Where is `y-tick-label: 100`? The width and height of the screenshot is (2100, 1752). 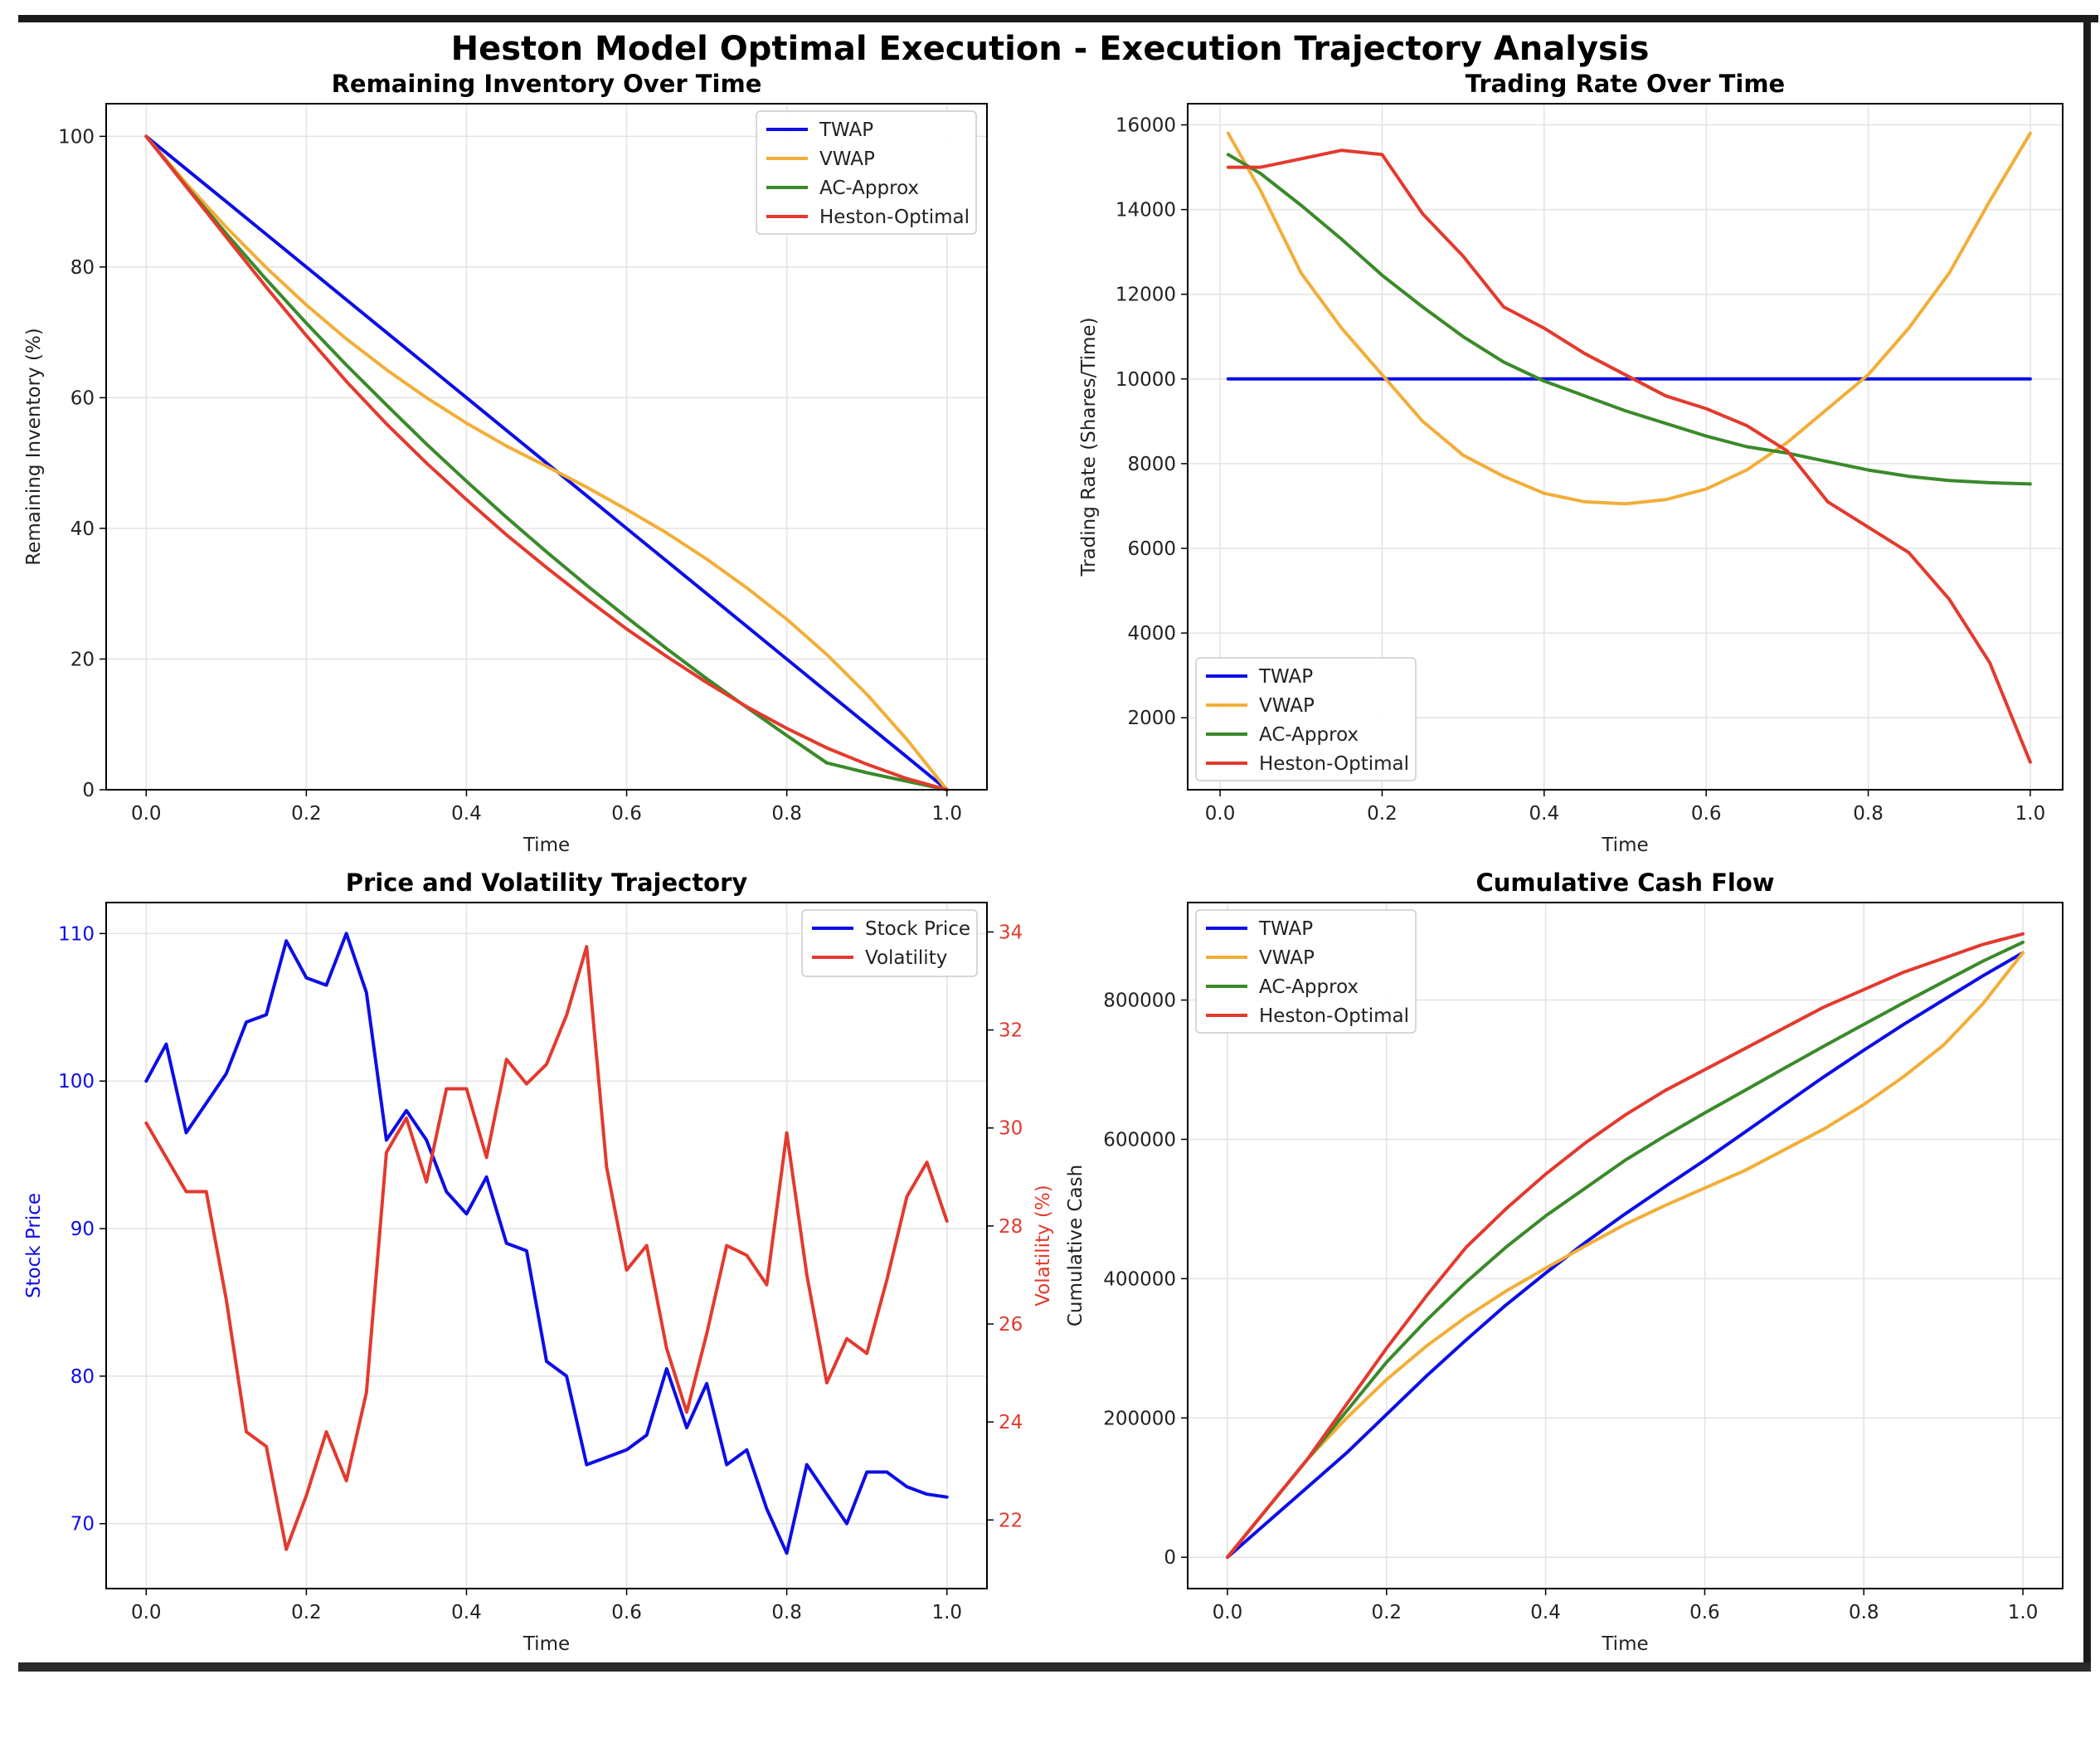 y-tick-label: 100 is located at coordinates (76, 1082).